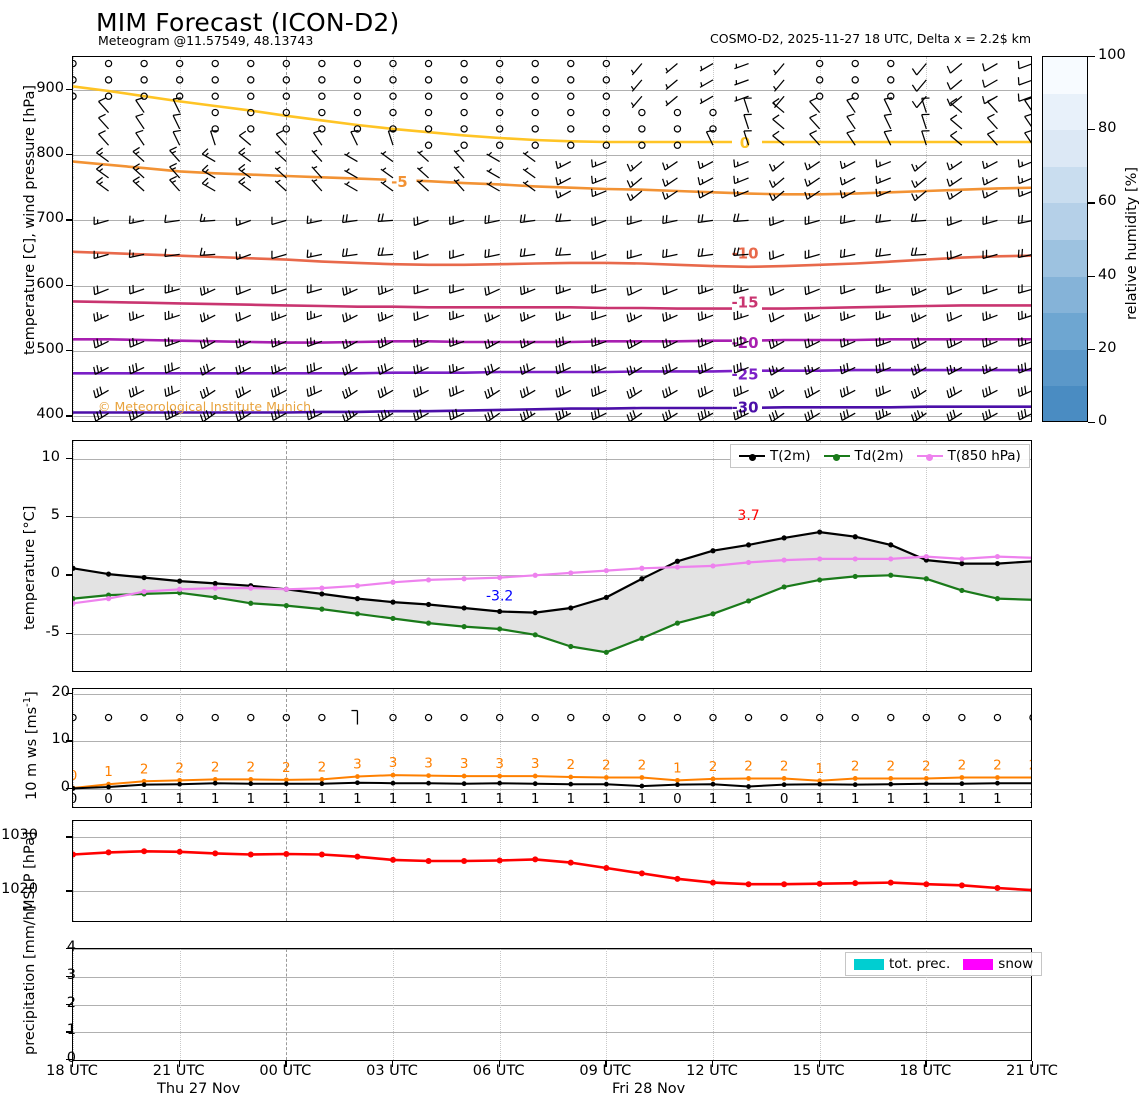 The image size is (1148, 1105). I want to click on isotherm--25, so click(552, 371).